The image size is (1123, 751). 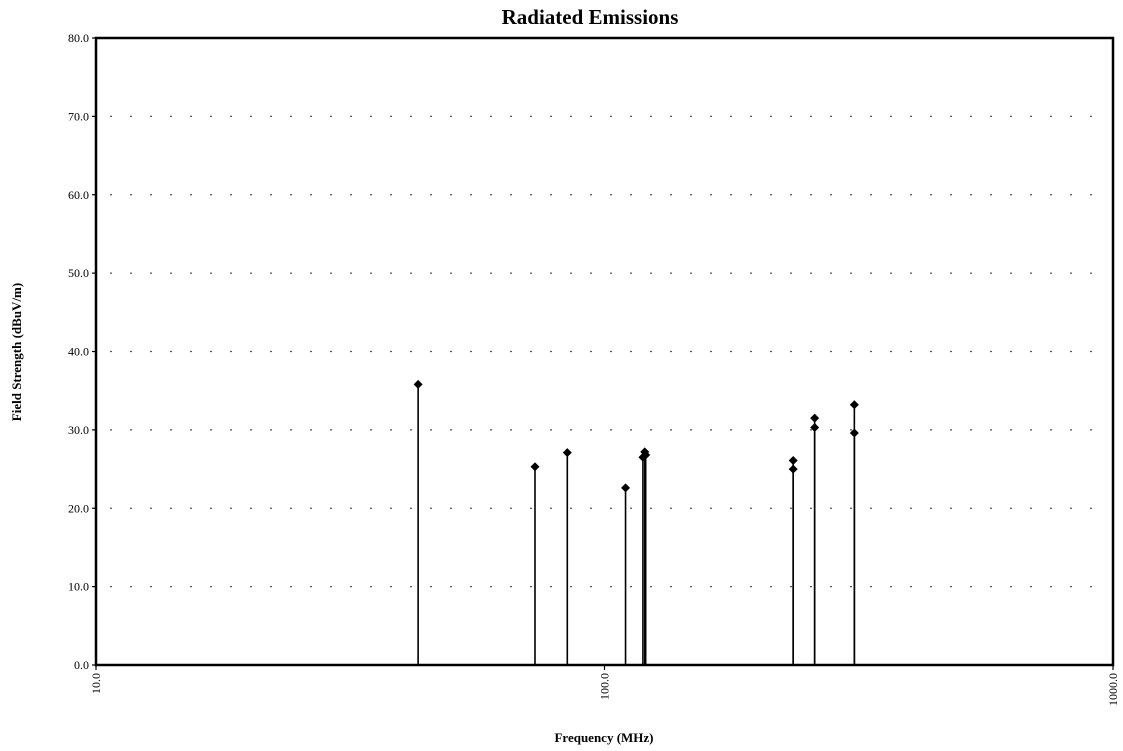 I want to click on y-tick-label-5: 50.0, so click(x=78, y=273).